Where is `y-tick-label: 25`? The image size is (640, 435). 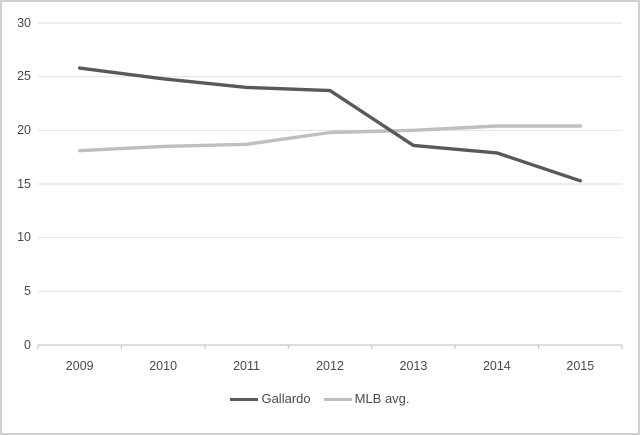 y-tick-label: 25 is located at coordinates (24, 76).